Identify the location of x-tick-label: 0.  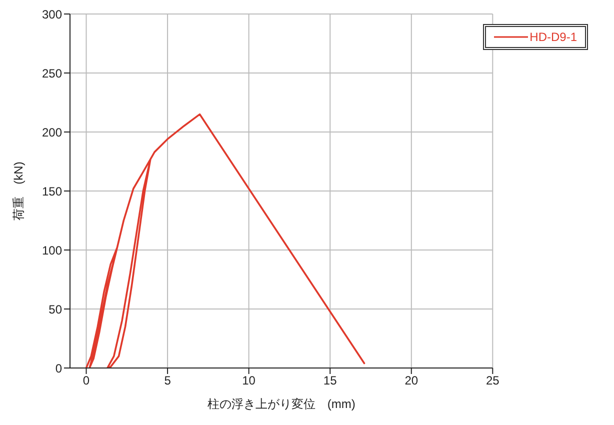
(86, 381).